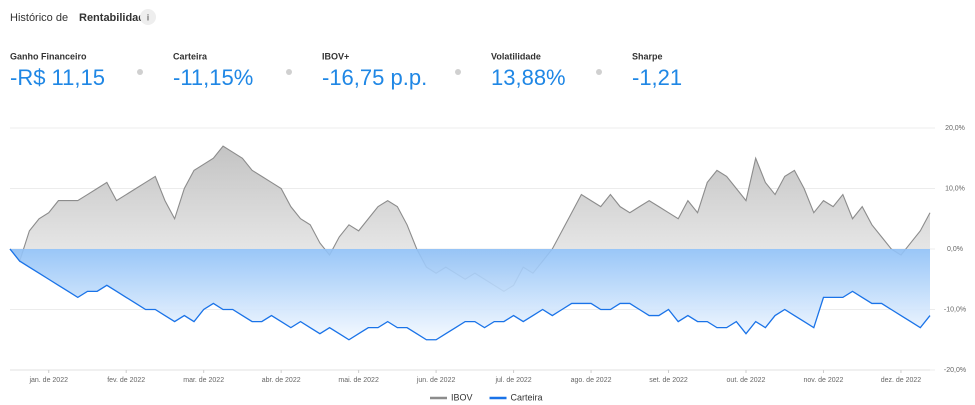  What do you see at coordinates (115, 18) in the screenshot?
I see `title-bold: Rentabilidade` at bounding box center [115, 18].